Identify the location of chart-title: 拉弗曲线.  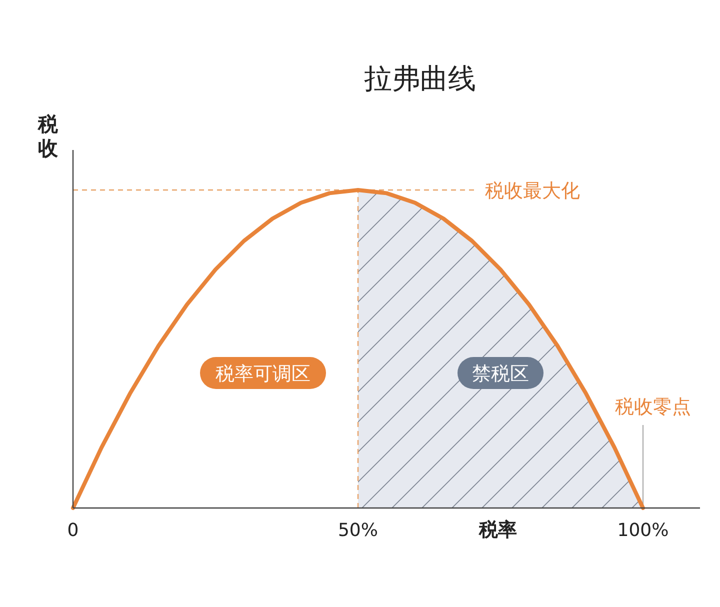
(420, 78).